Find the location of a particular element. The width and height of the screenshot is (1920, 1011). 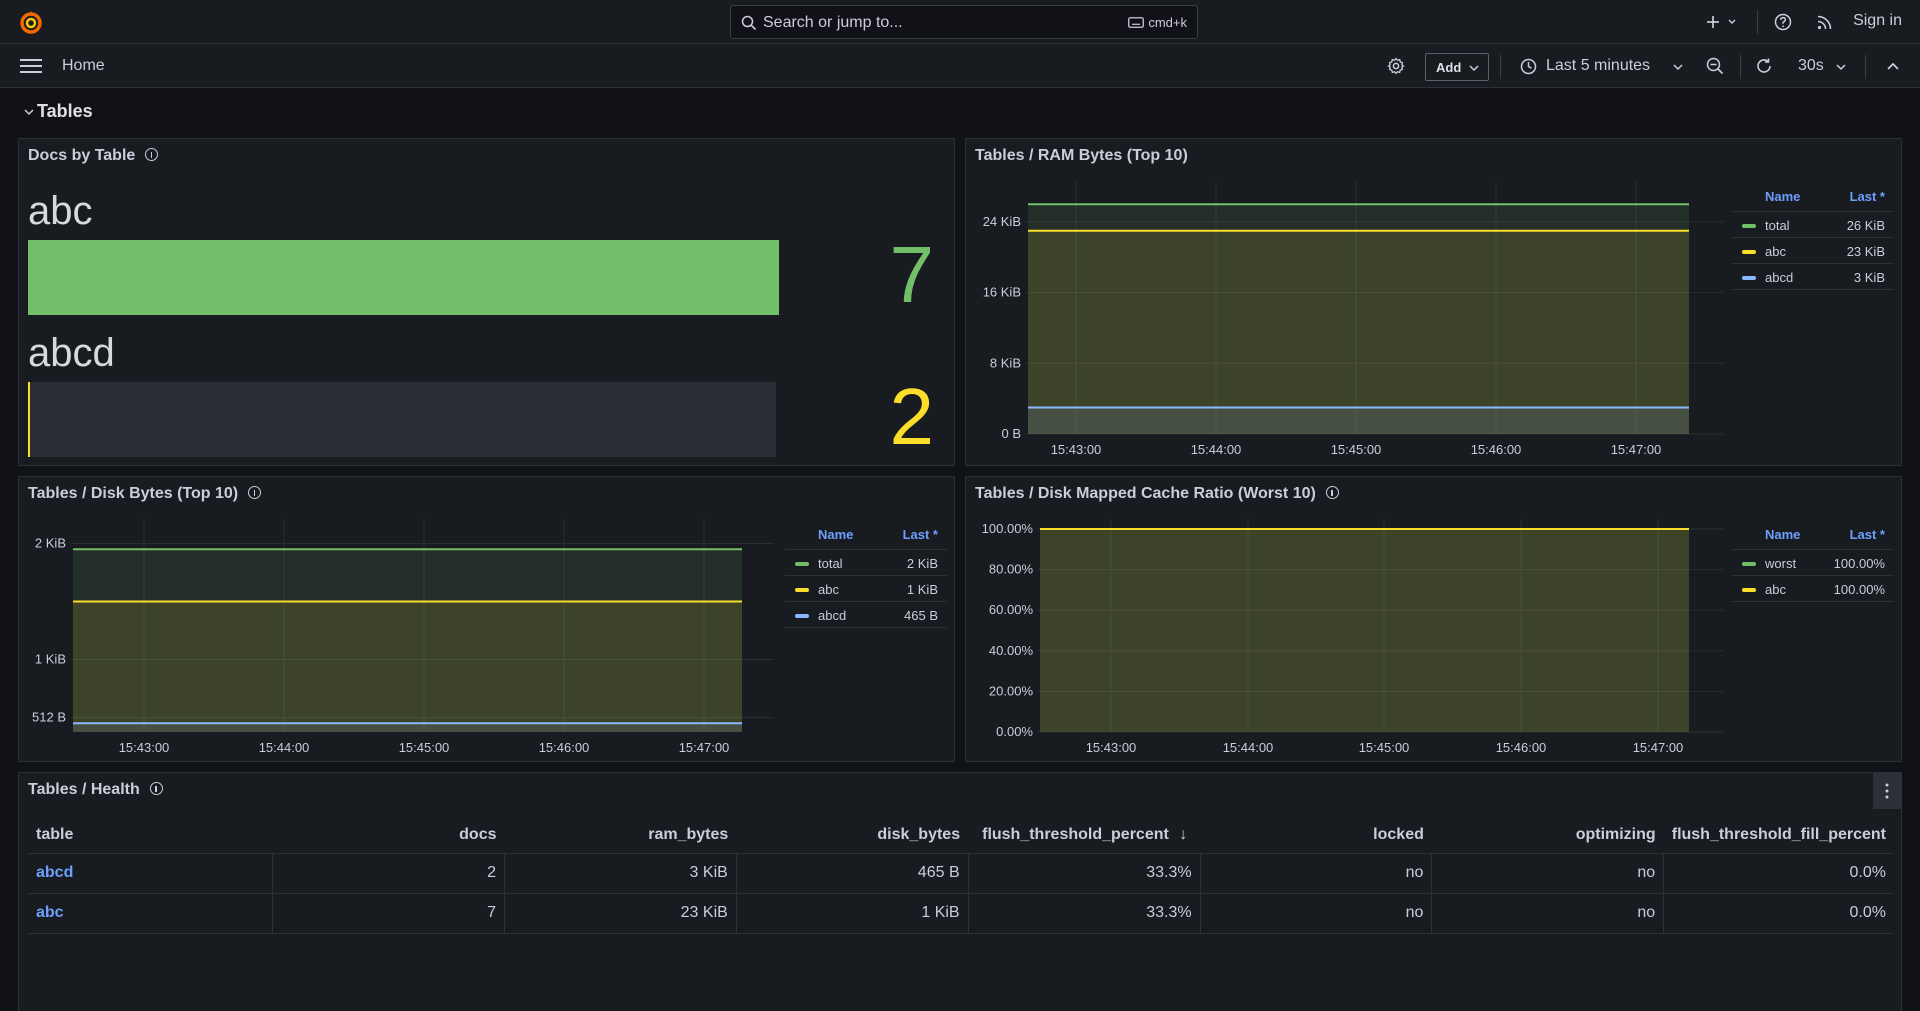

table-cell: 23 KiB is located at coordinates (620, 913).